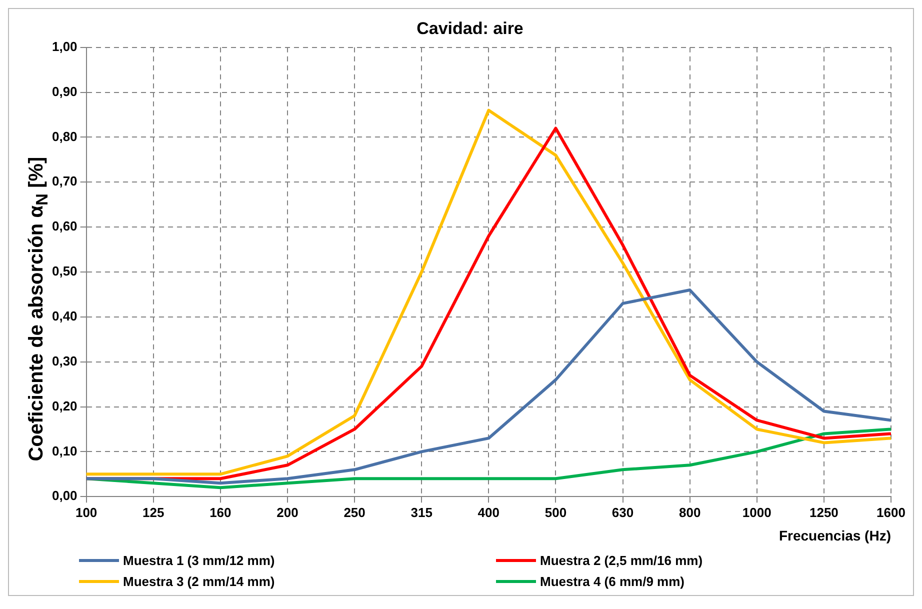 This screenshot has height=609, width=922. Describe the element at coordinates (65, 226) in the screenshot. I see `y-tick-label: 0,60` at that location.